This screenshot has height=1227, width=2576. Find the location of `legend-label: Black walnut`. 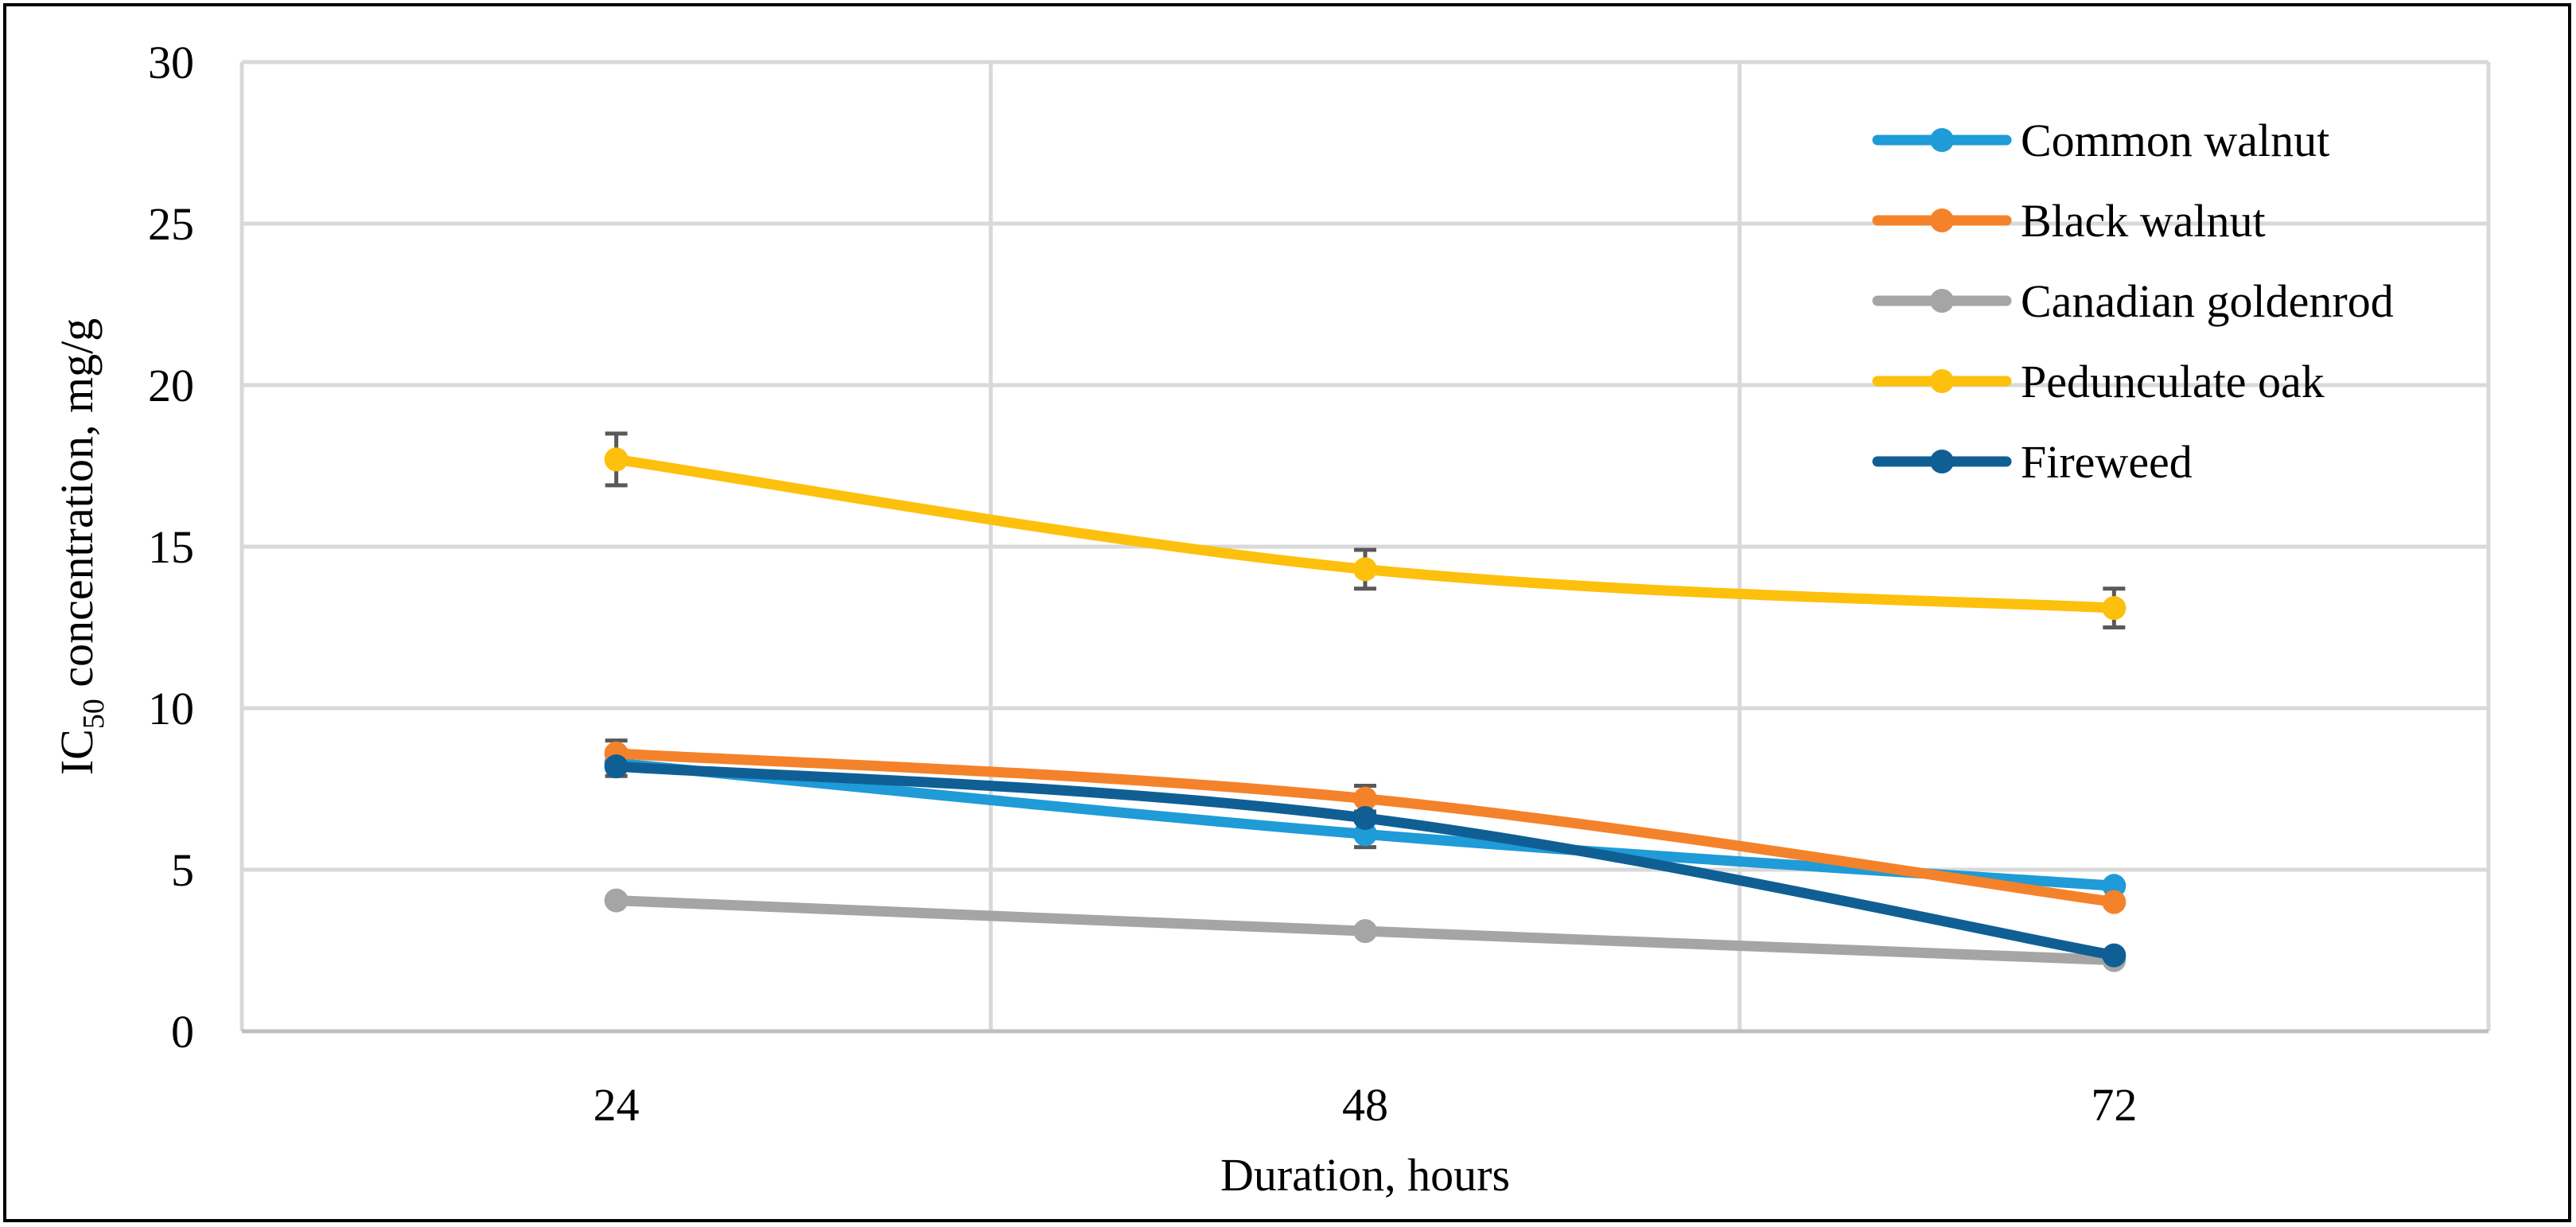

legend-label: Black walnut is located at coordinates (2144, 221).